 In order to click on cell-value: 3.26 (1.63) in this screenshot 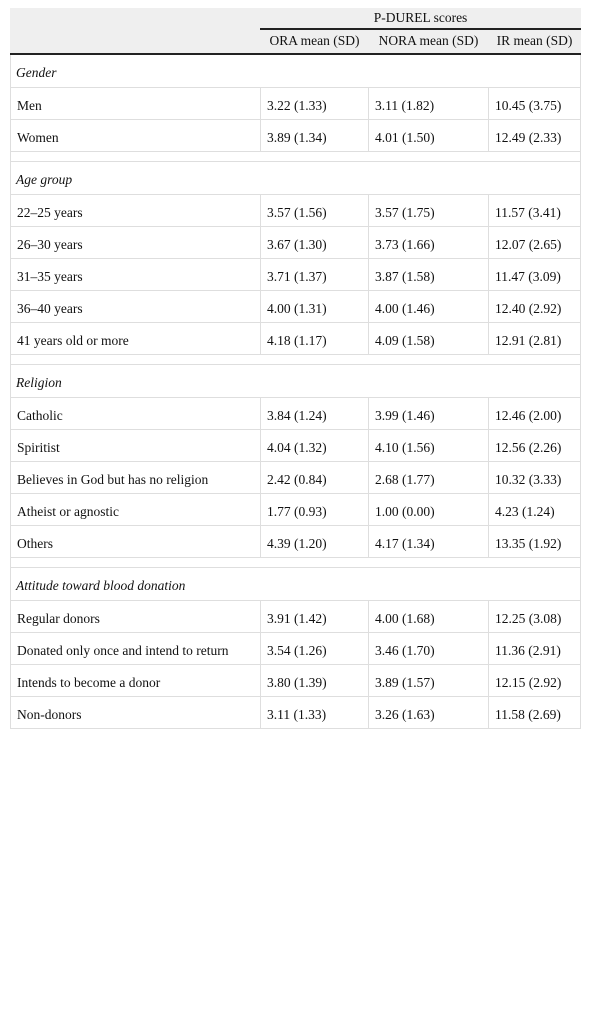, I will do `click(428, 712)`.